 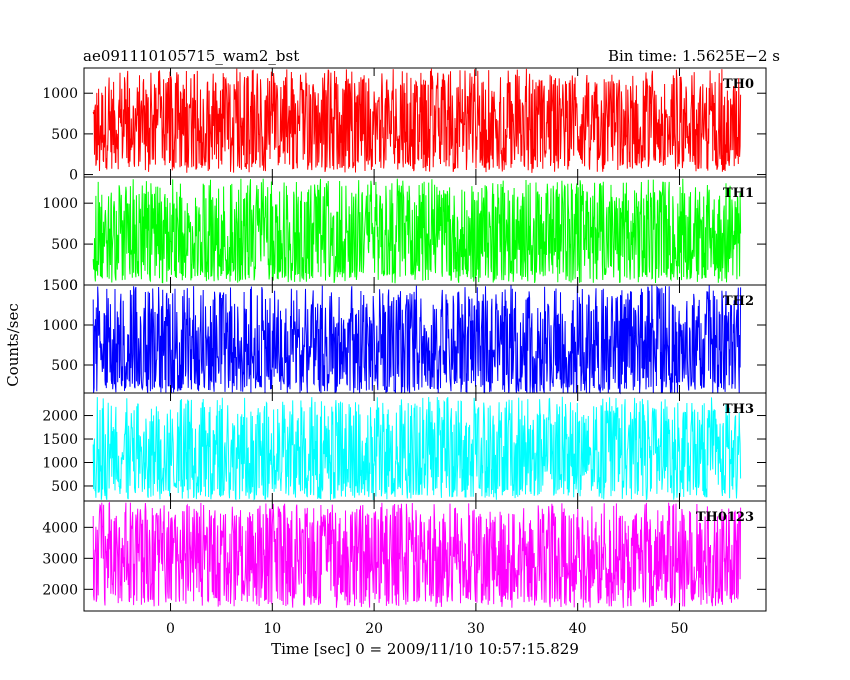 What do you see at coordinates (73, 176) in the screenshot?
I see `y-tick-label-th0: 0` at bounding box center [73, 176].